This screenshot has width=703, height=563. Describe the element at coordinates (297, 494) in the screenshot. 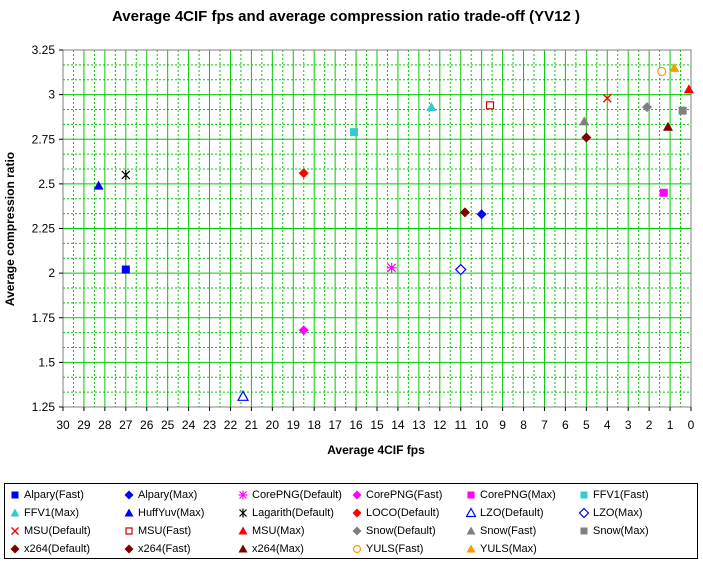

I see `legend-label: CorePNG(Default)` at that location.